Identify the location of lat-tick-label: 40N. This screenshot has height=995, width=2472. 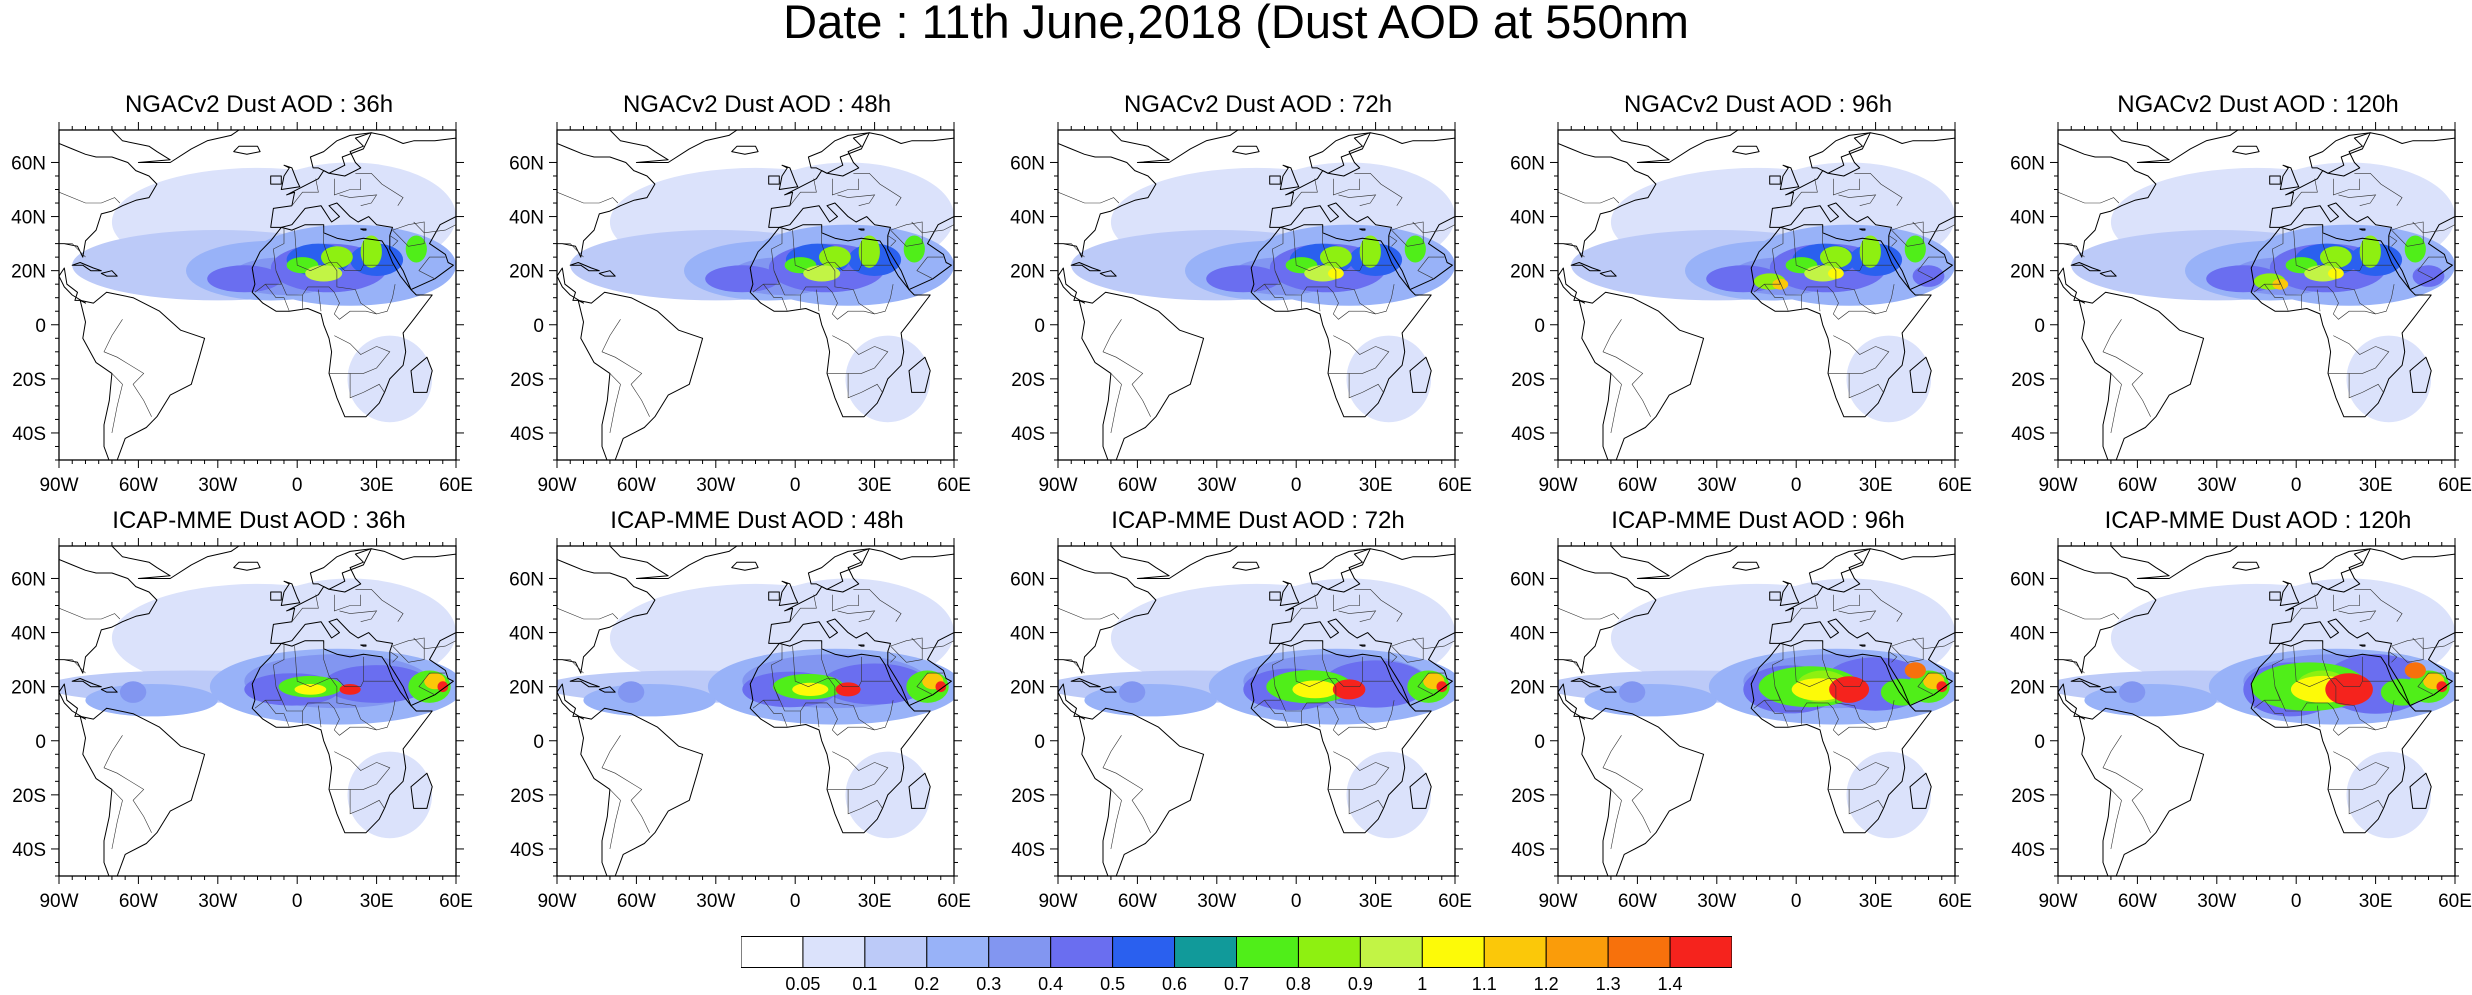
(2027, 218).